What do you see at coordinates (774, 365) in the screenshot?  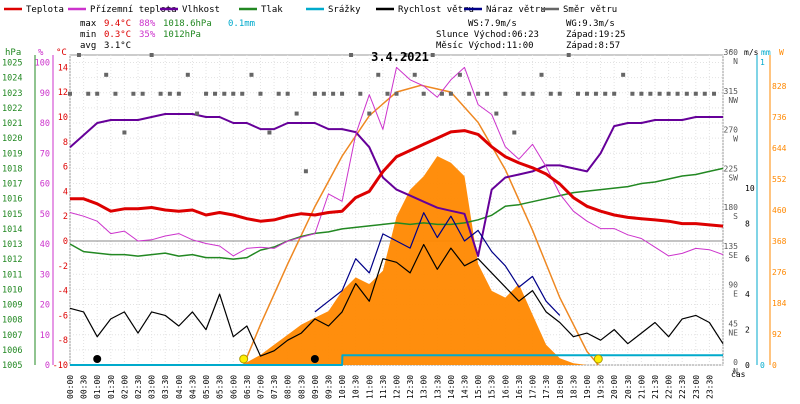 I see `tick-solar: 0` at bounding box center [774, 365].